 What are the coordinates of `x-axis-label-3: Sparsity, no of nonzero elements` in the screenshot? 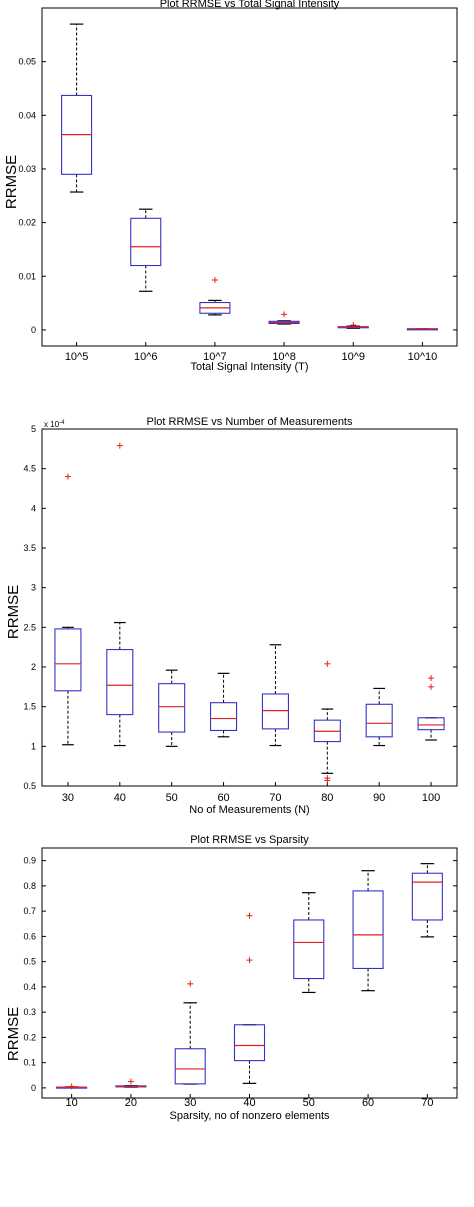 It's located at (250, 1116).